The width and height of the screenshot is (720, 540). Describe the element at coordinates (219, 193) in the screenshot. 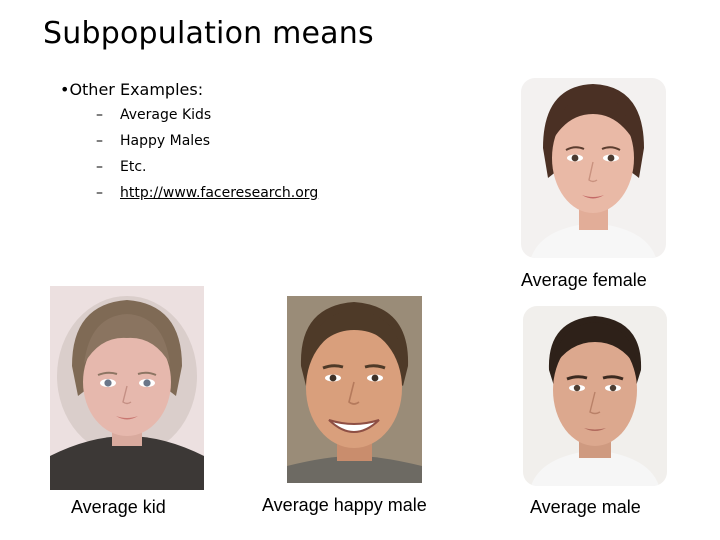

I see `faceresearch-link: http://www.faceresearch.org` at that location.